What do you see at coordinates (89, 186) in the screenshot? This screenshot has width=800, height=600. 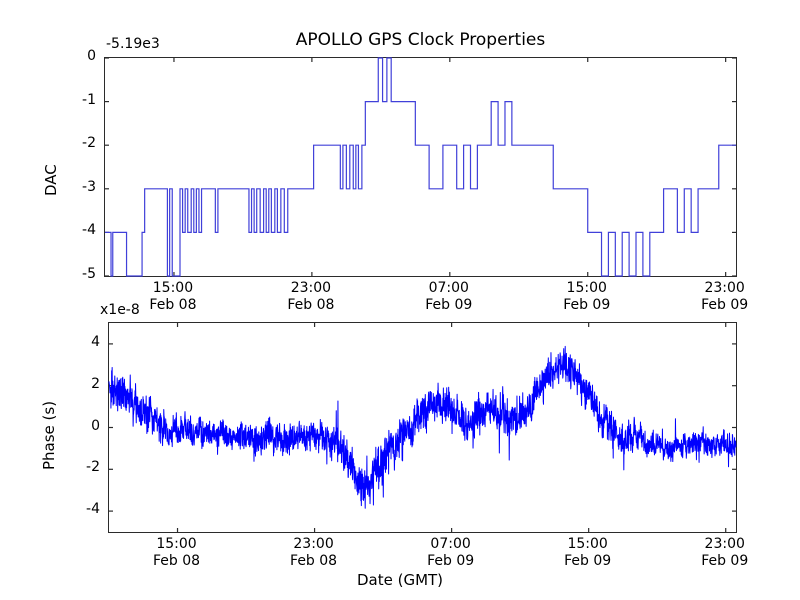 I see `y-tick-label: -3` at bounding box center [89, 186].